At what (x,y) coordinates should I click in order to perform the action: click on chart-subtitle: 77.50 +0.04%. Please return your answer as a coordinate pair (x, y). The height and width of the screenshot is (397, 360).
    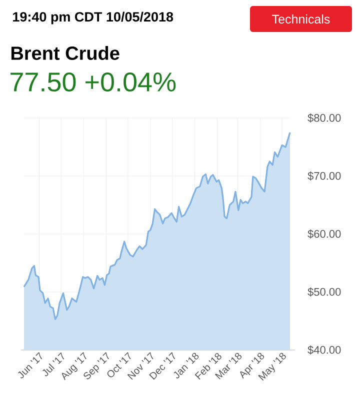
    Looking at the image, I should click on (93, 82).